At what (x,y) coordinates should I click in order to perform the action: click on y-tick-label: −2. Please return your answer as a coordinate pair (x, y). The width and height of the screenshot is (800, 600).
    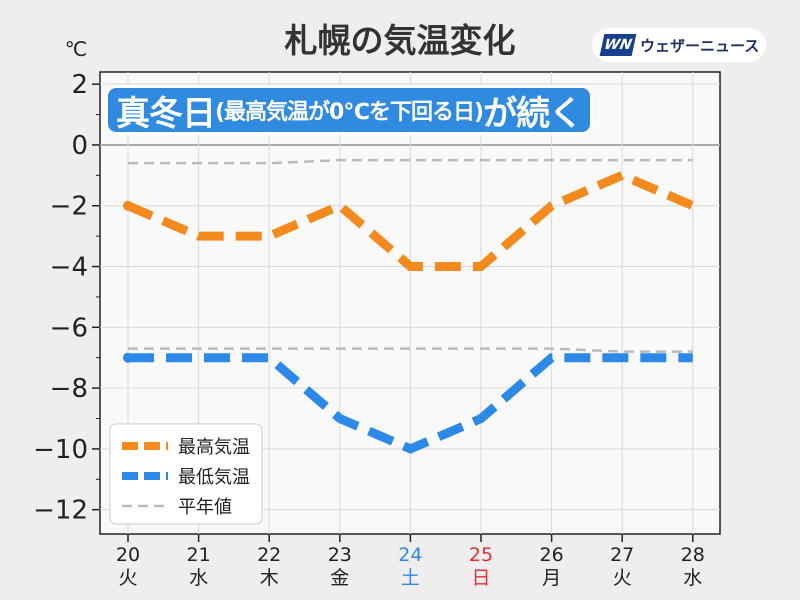
    Looking at the image, I should click on (69, 207).